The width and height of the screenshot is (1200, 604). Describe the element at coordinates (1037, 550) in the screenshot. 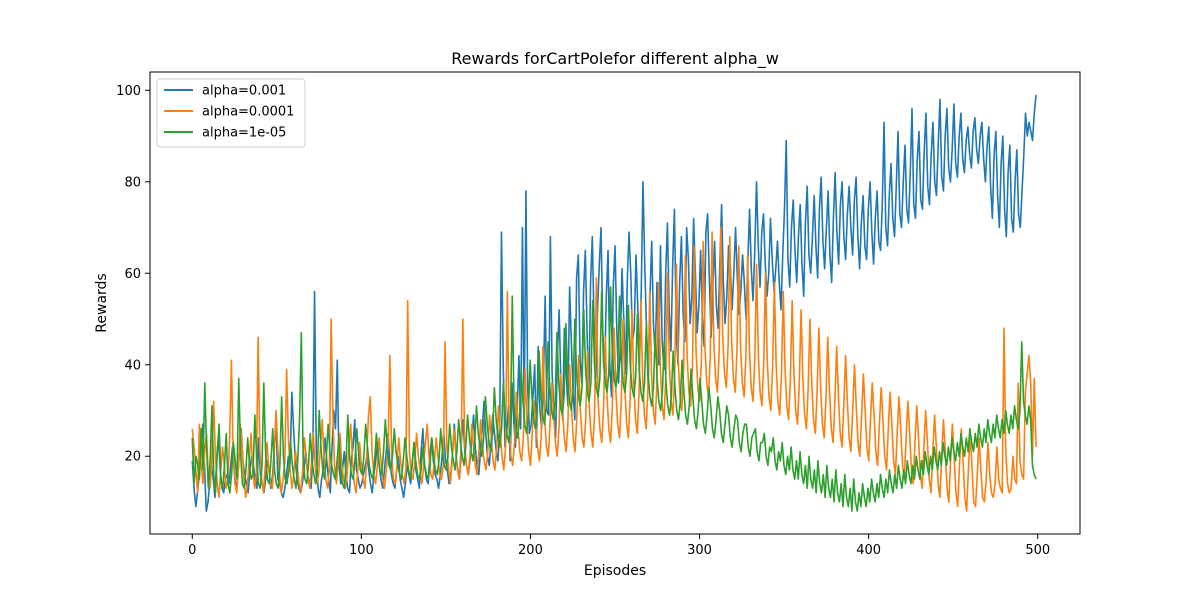

I see `x-tick-label: 500` at that location.